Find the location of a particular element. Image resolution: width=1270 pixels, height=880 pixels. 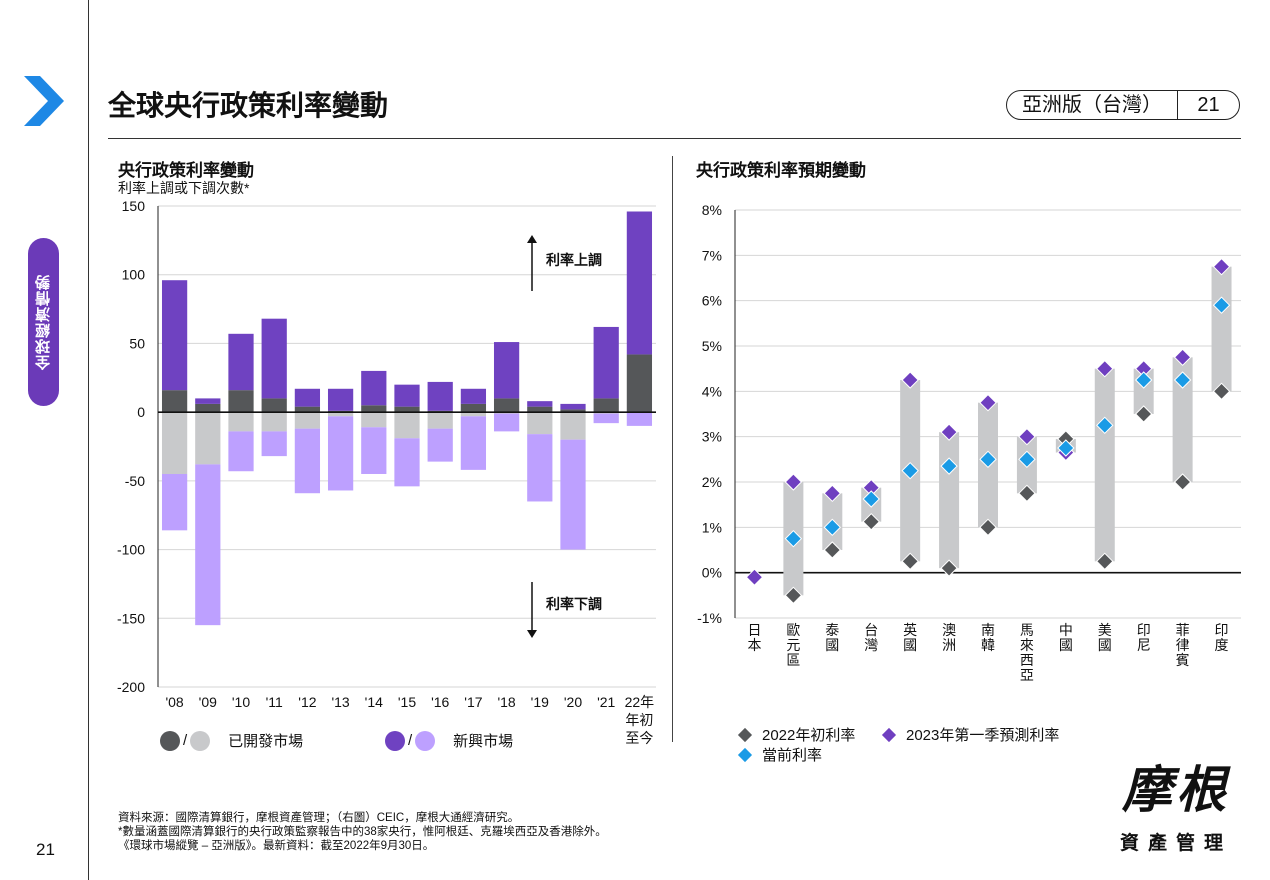

x-tick-label-char: 中 is located at coordinates (1066, 630).